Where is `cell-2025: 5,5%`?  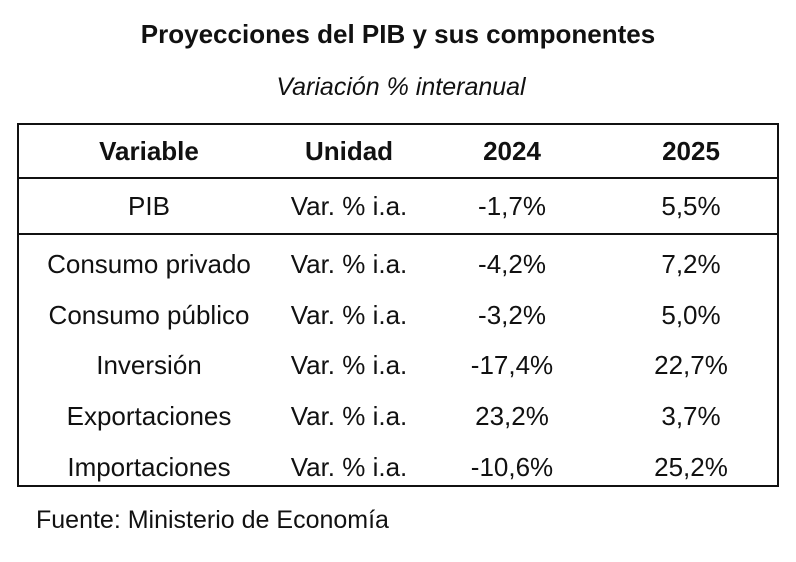
cell-2025: 5,5% is located at coordinates (691, 206).